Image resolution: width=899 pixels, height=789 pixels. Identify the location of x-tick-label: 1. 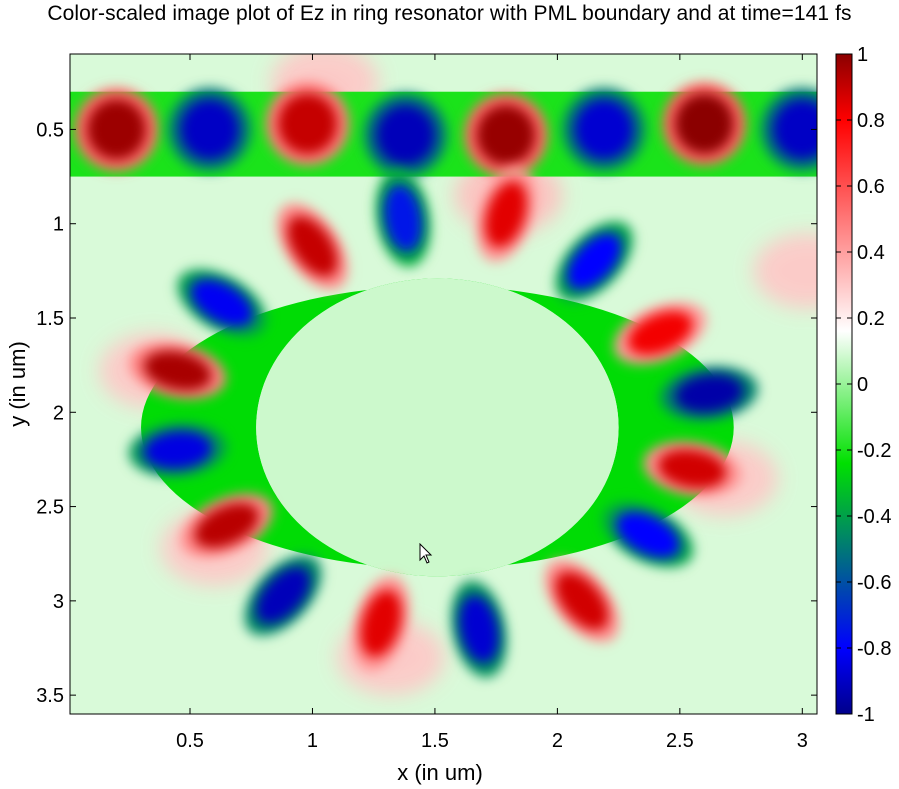
(312, 741).